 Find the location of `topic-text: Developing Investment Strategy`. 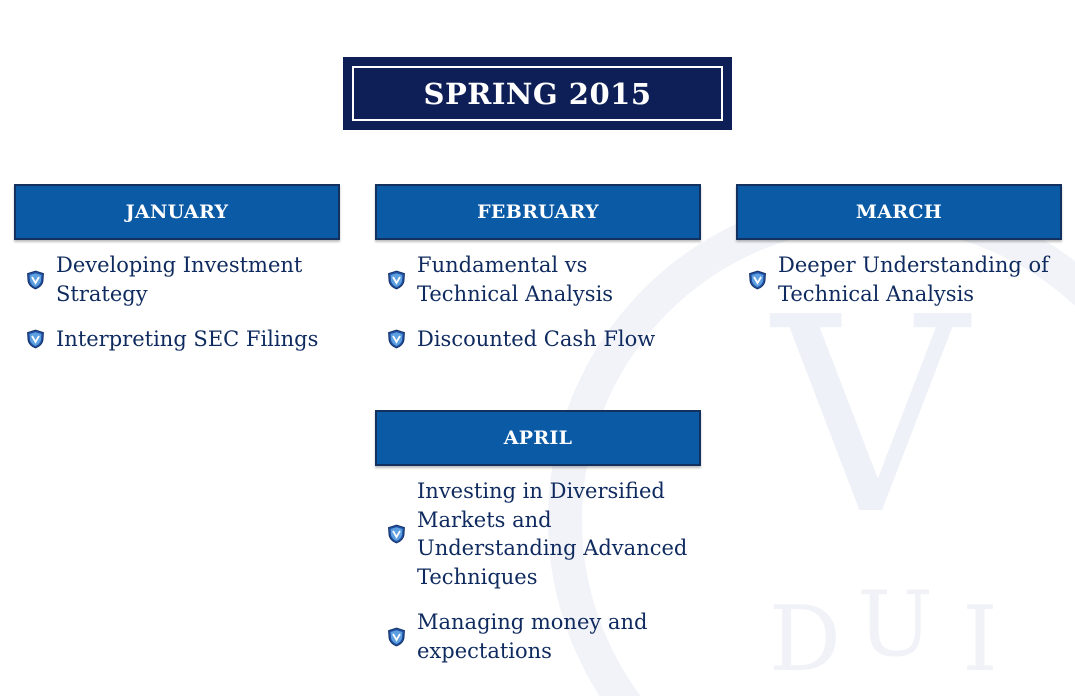

topic-text: Developing Investment Strategy is located at coordinates (179, 279).